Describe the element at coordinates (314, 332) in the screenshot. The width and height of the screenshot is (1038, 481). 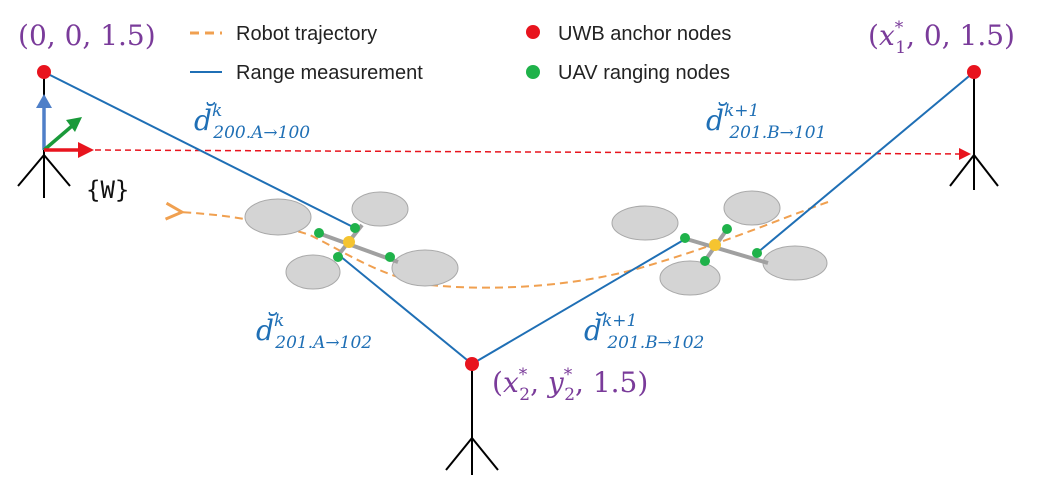
I see `measurement-label-3: d̆k 201.A→102` at that location.